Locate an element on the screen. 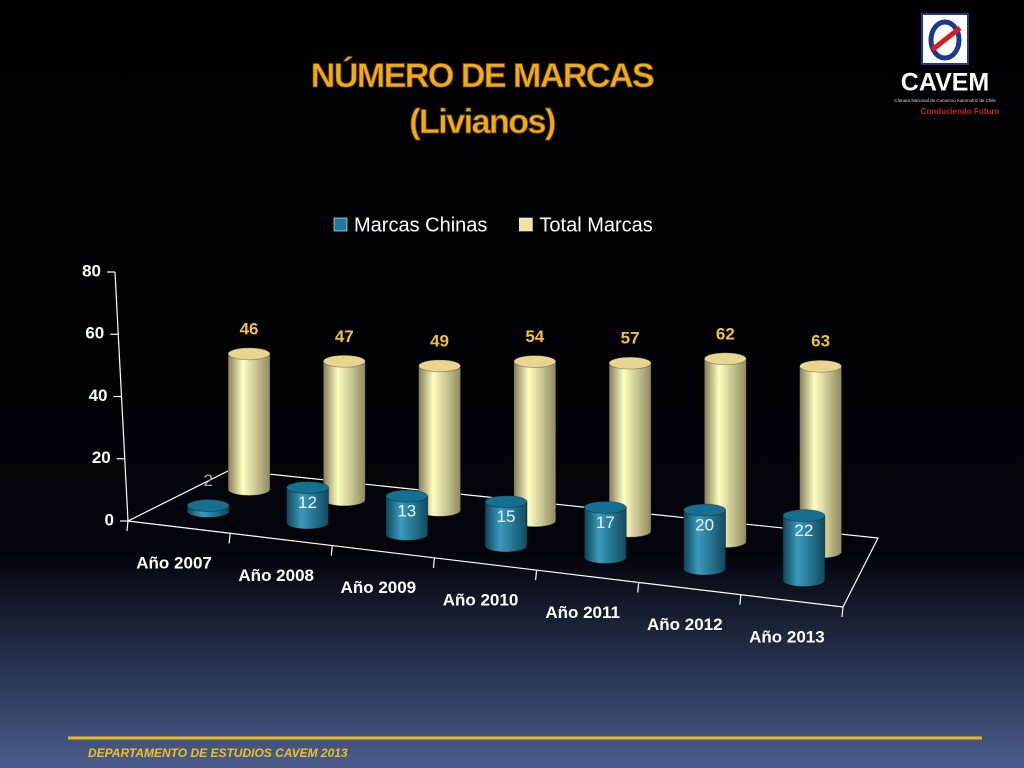 This screenshot has width=1024, height=768. value-label: 22 is located at coordinates (803, 530).